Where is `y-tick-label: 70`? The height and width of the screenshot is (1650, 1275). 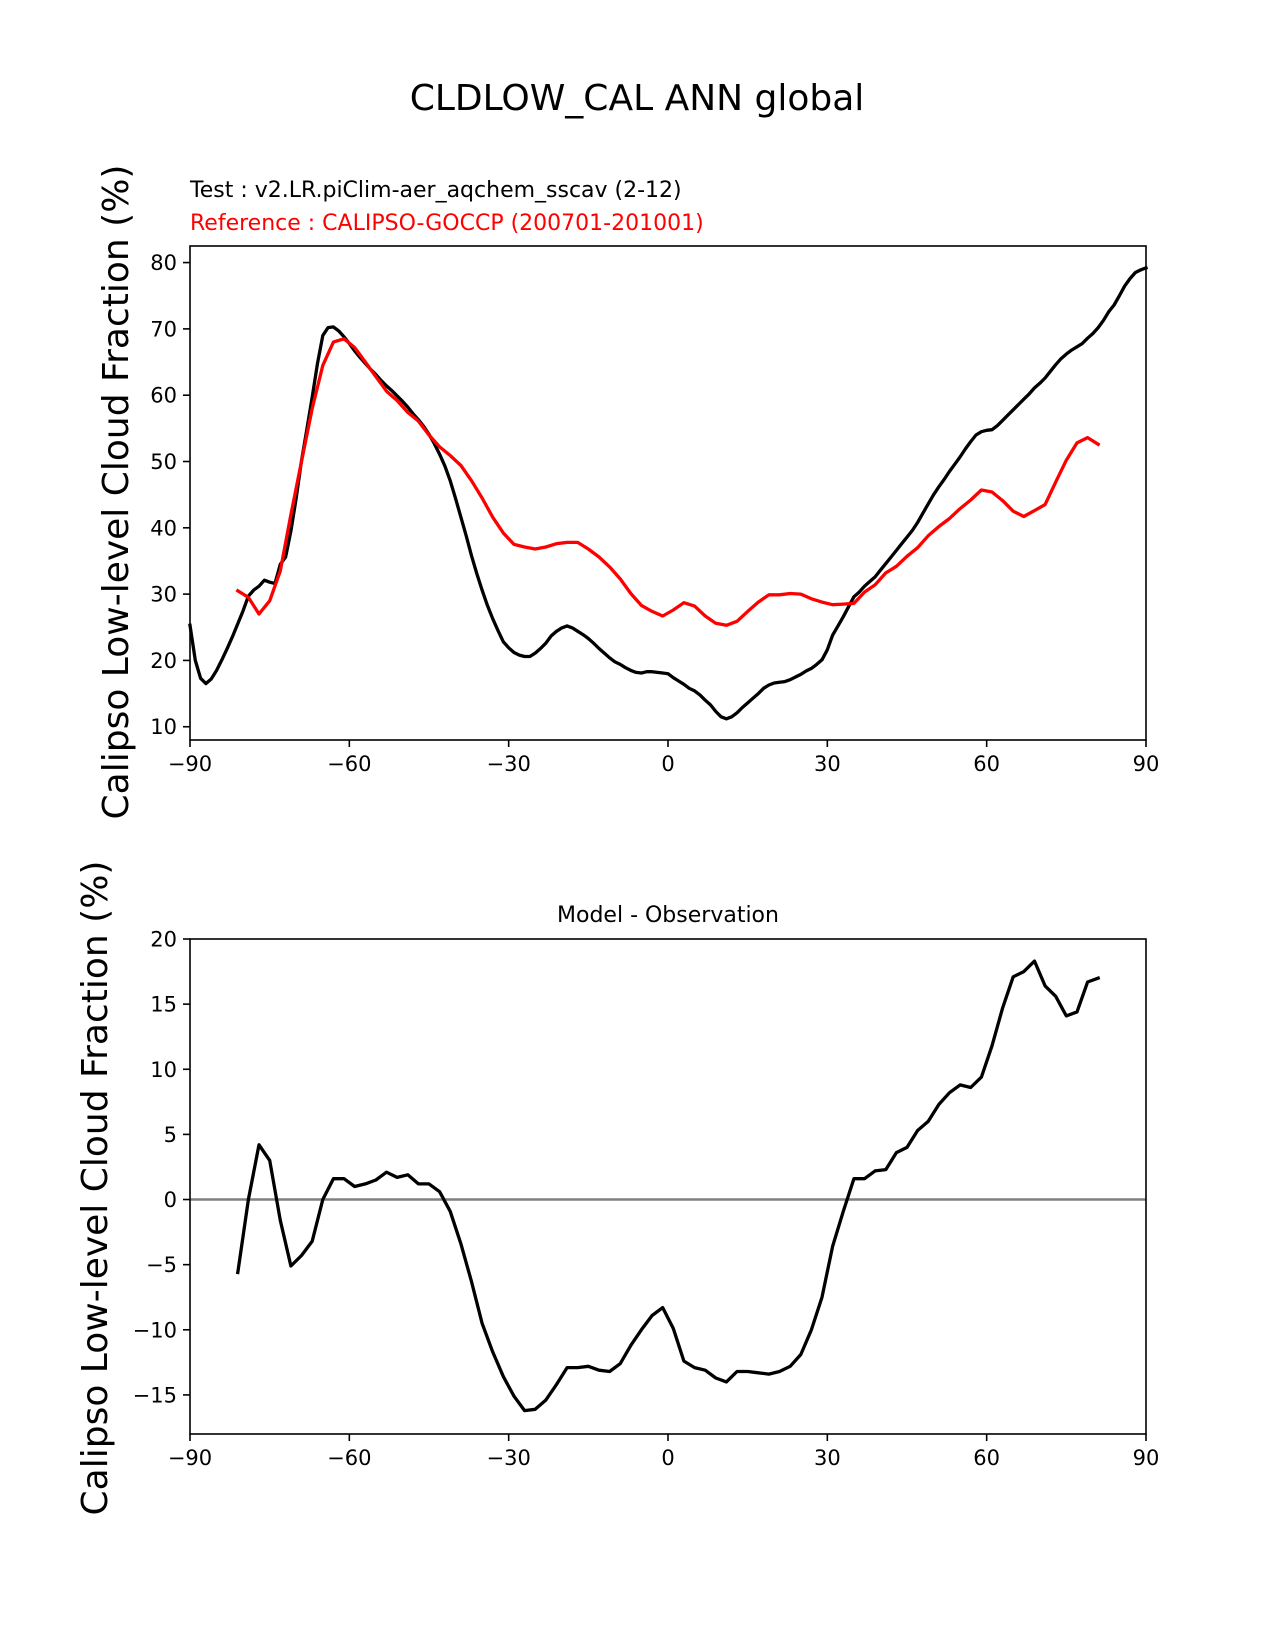 y-tick-label: 70 is located at coordinates (163, 329).